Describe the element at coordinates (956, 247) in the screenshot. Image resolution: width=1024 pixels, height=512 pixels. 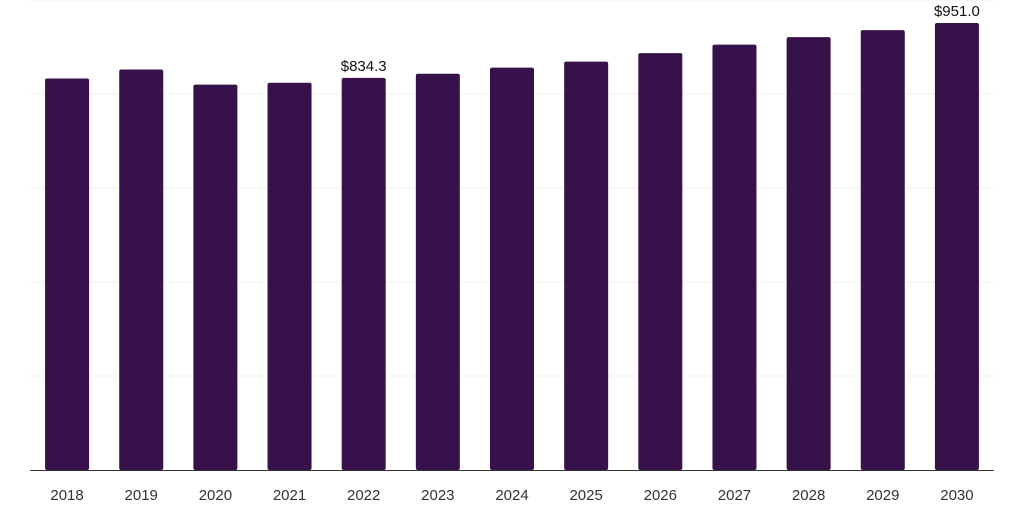
I see `bar-2030` at that location.